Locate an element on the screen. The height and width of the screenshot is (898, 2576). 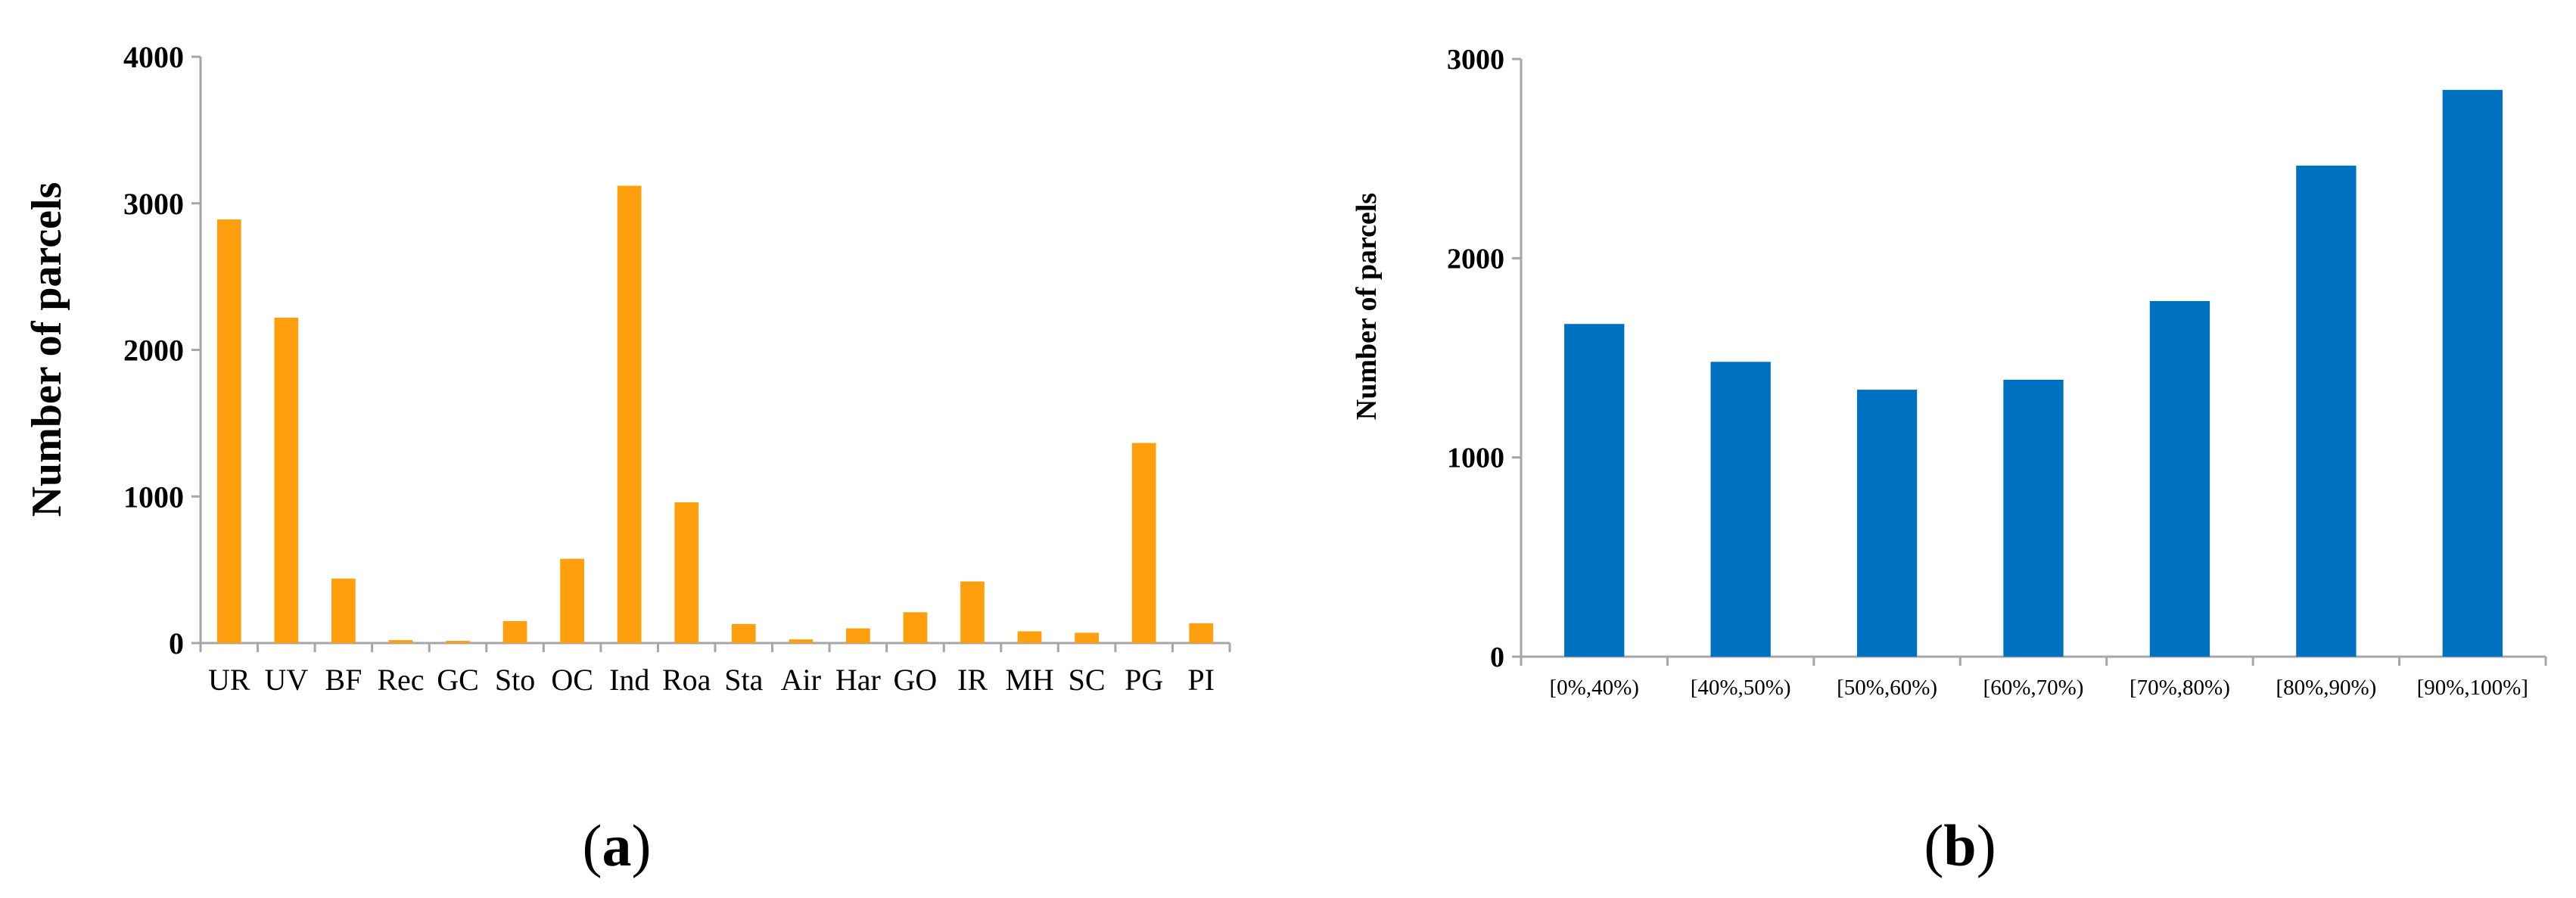
chart-a-y-axis-label: Number of parcels is located at coordinates (46, 349).